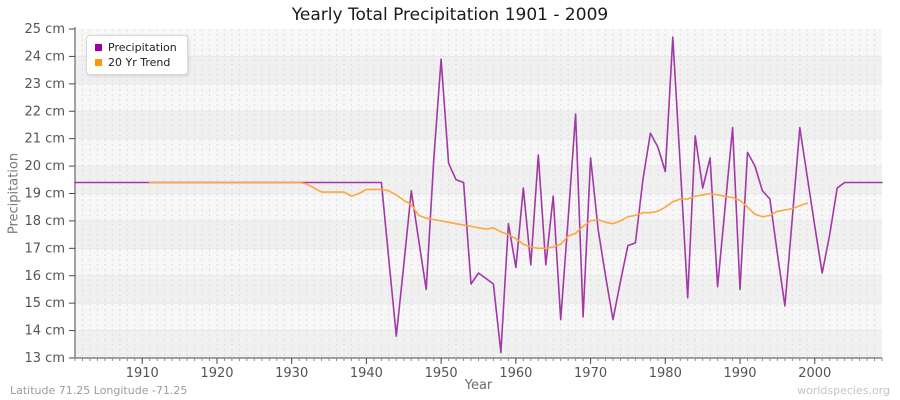 The width and height of the screenshot is (900, 400). What do you see at coordinates (45, 248) in the screenshot?
I see `y-tick-label: 17 cm` at bounding box center [45, 248].